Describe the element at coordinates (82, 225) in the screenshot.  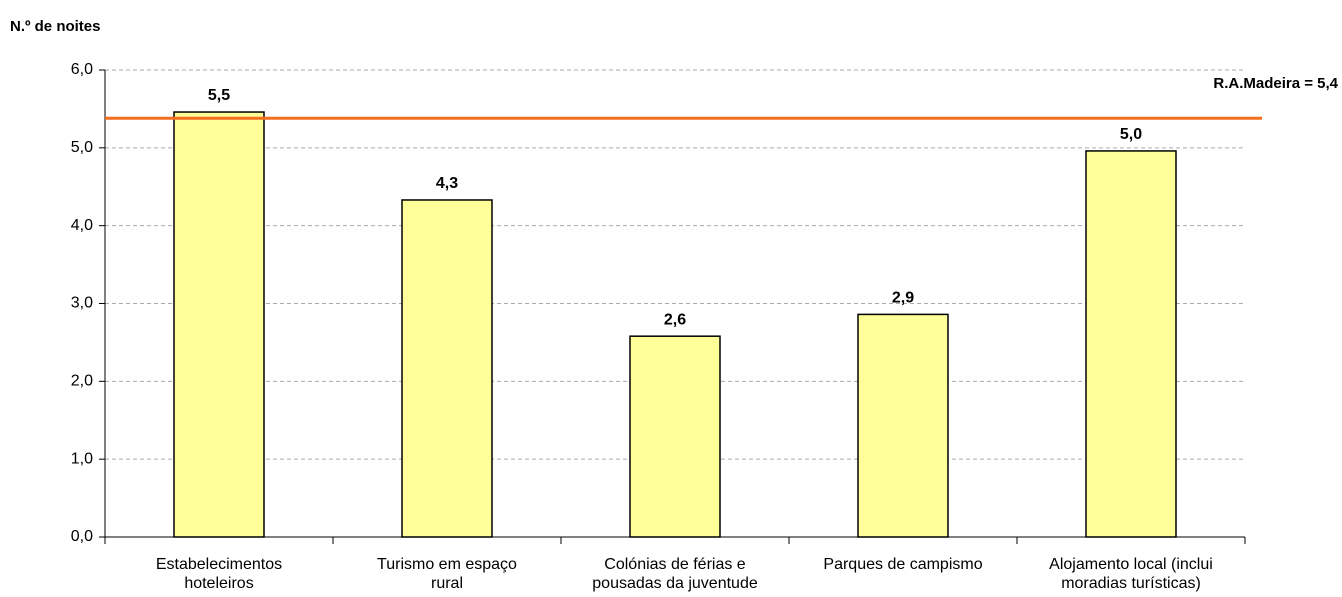
I see `y-tick-label: 4,0` at that location.